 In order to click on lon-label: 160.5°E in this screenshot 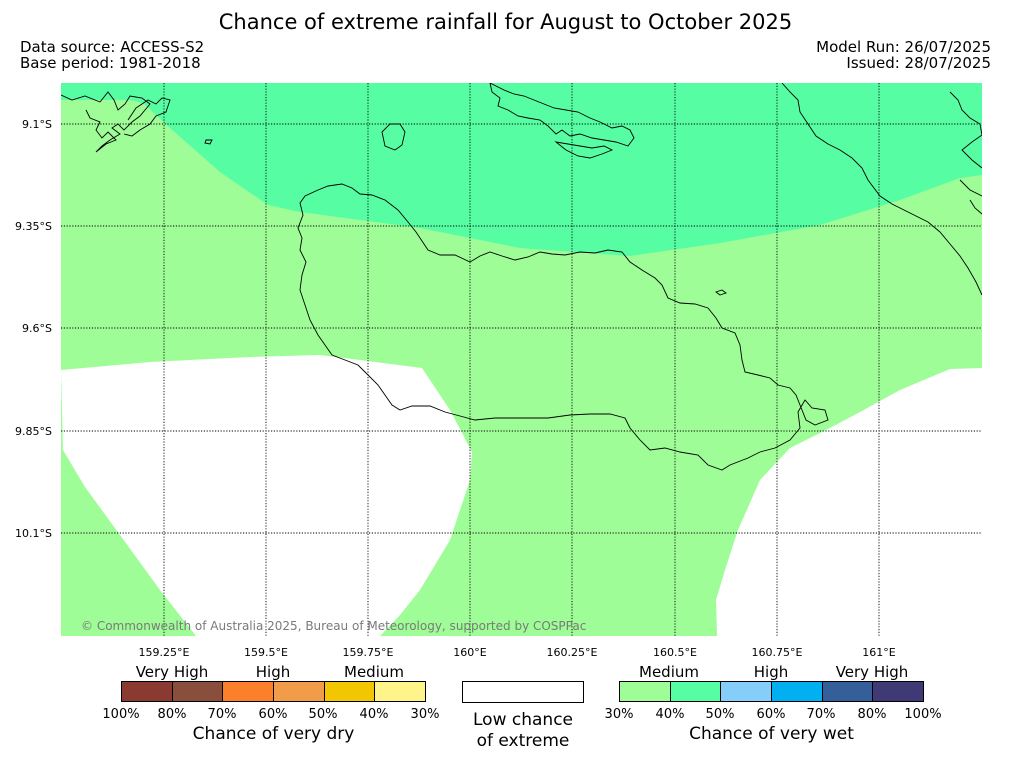, I will do `click(675, 652)`.